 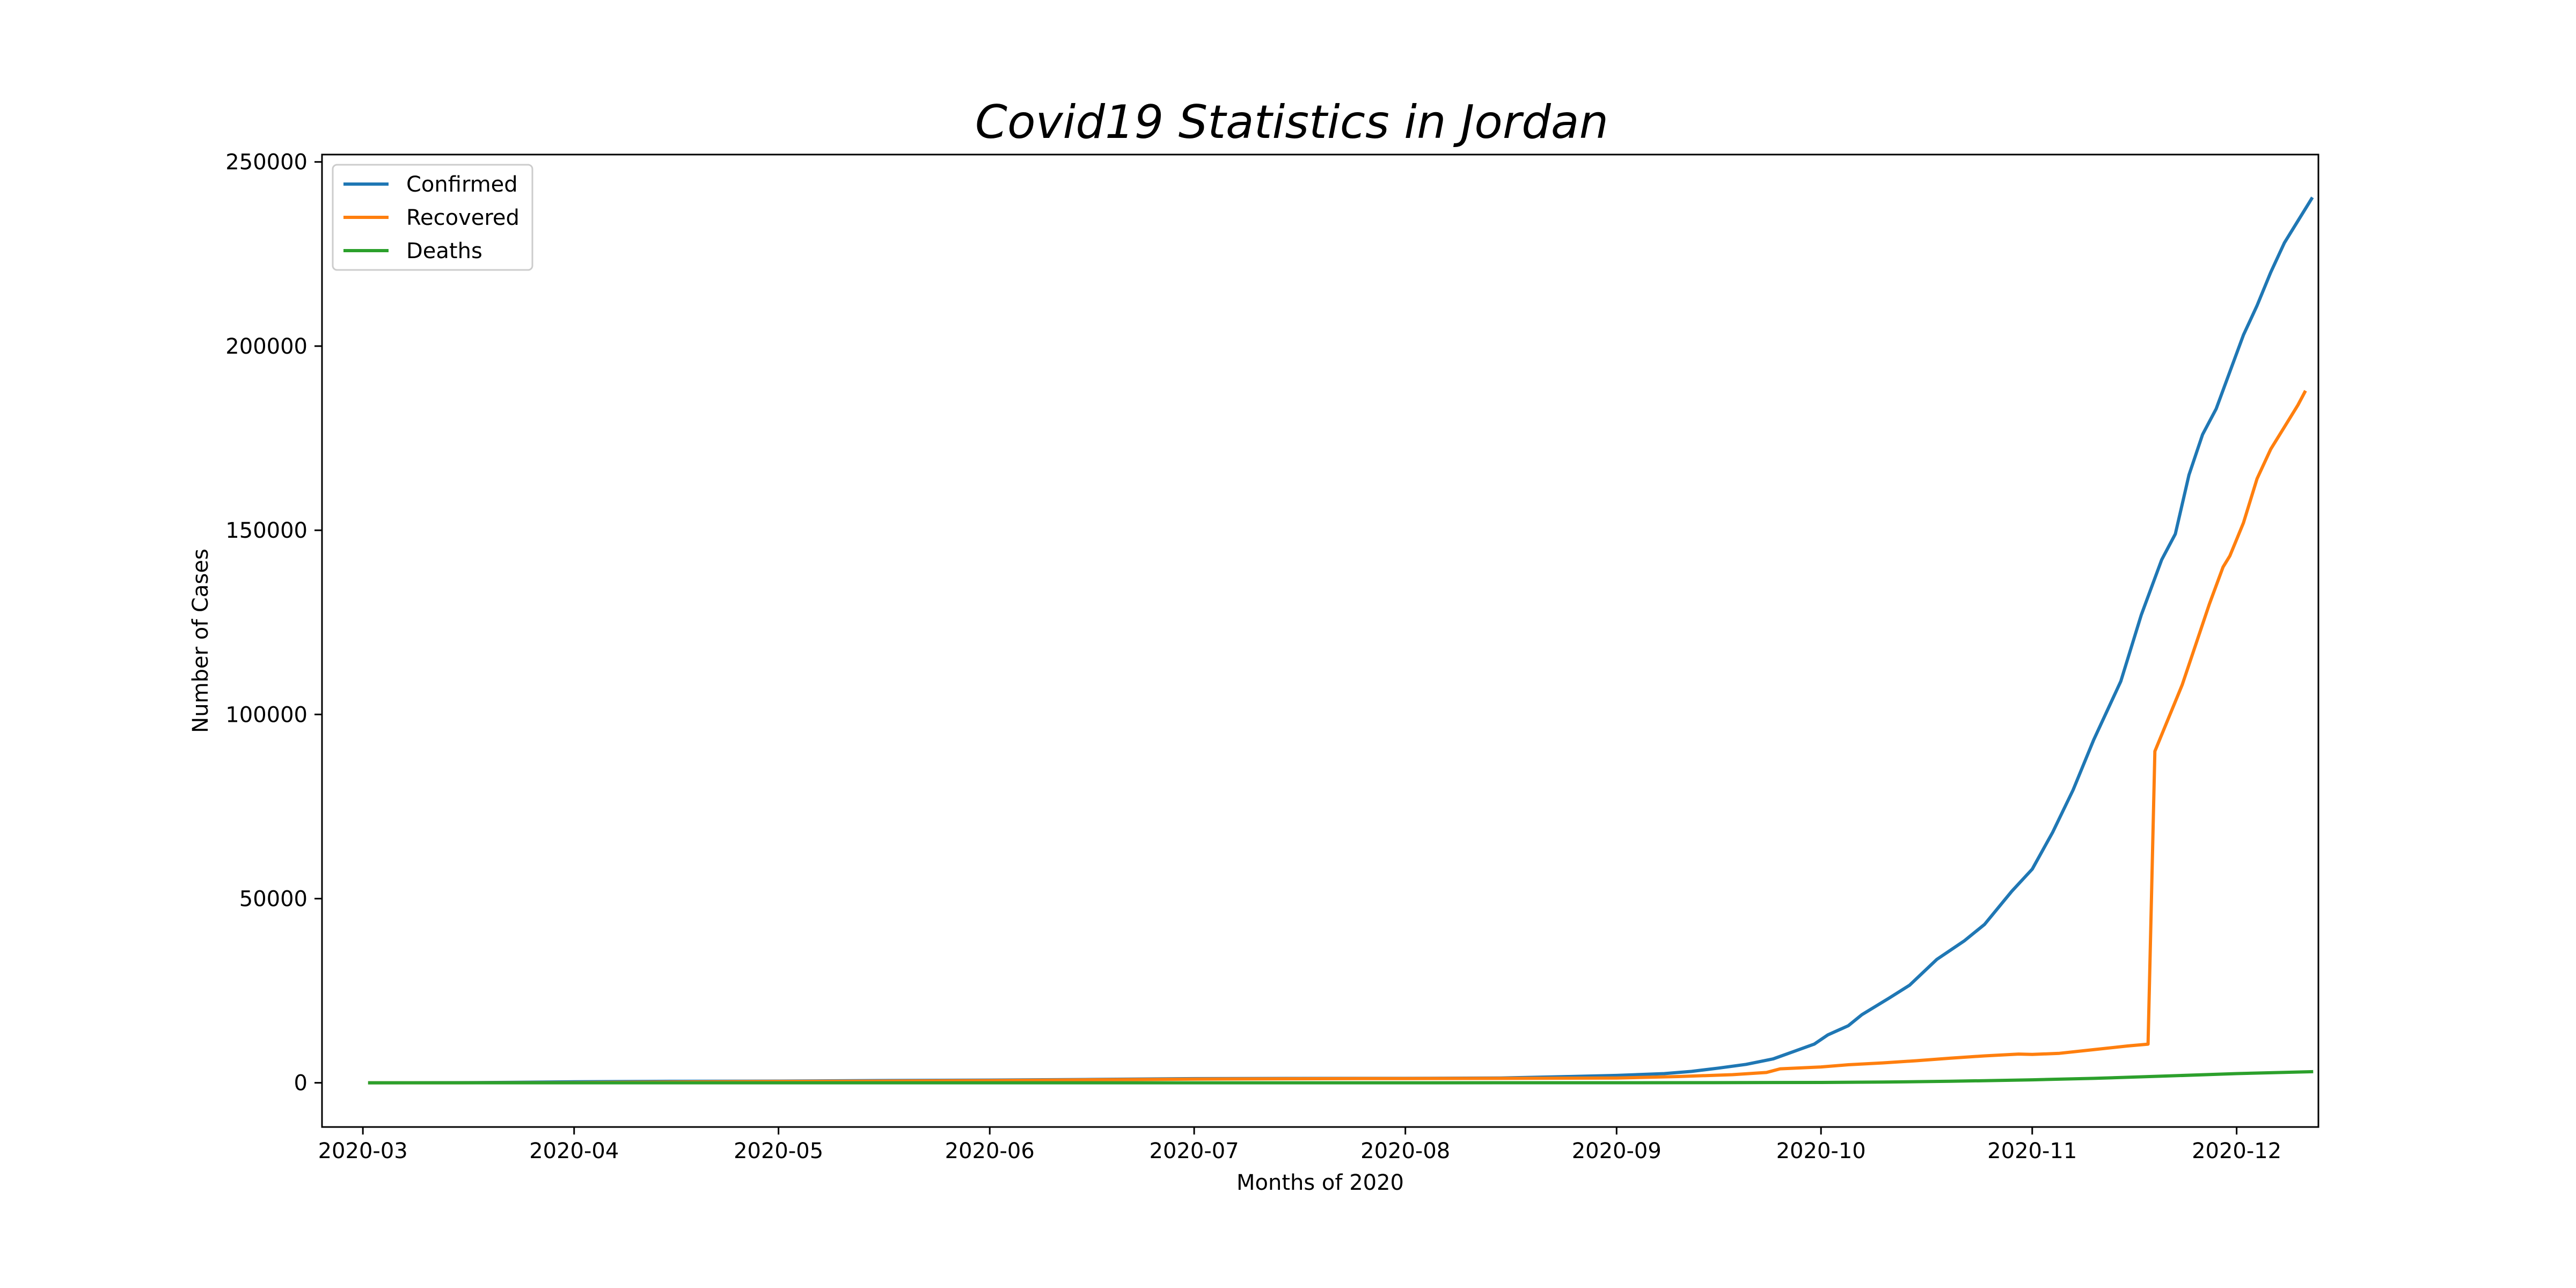 I want to click on legend-entries: Confirmed Recovered Deaths, so click(x=431, y=218).